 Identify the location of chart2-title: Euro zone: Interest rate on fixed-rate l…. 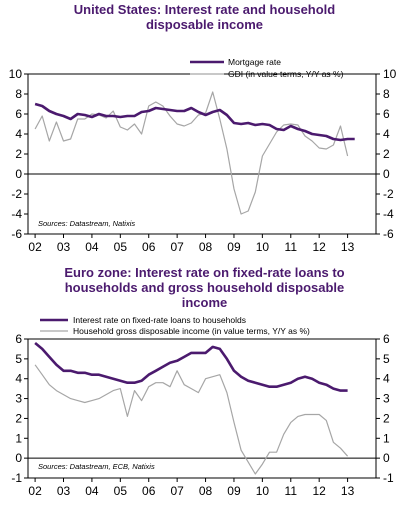
(204, 287).